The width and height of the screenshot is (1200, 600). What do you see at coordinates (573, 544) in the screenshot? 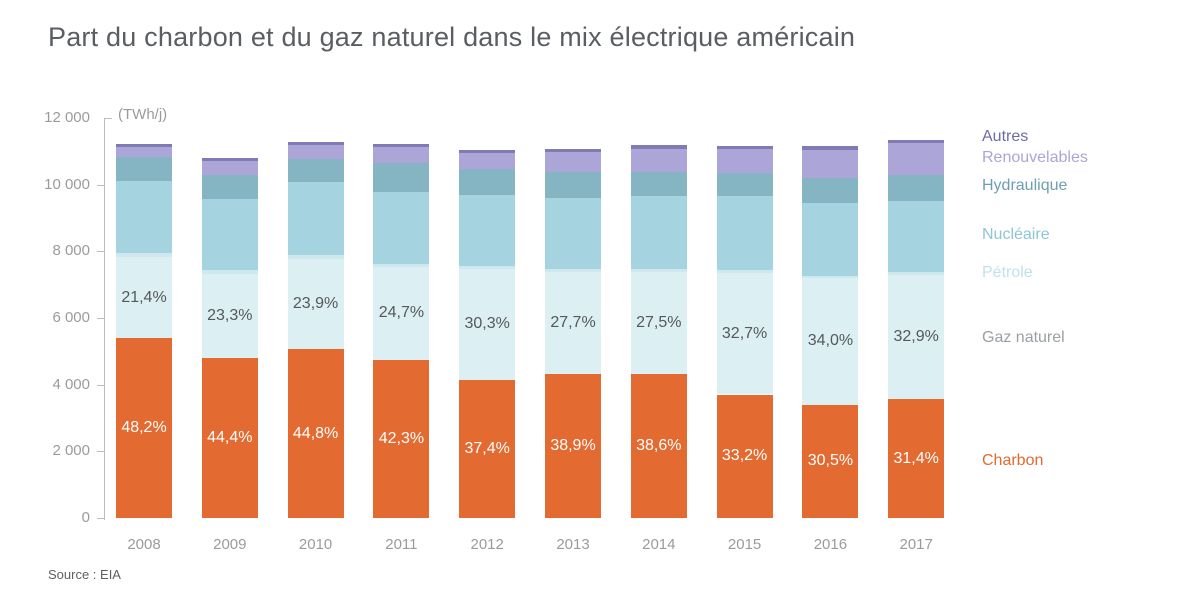
I see `x-axis-label: 2013` at bounding box center [573, 544].